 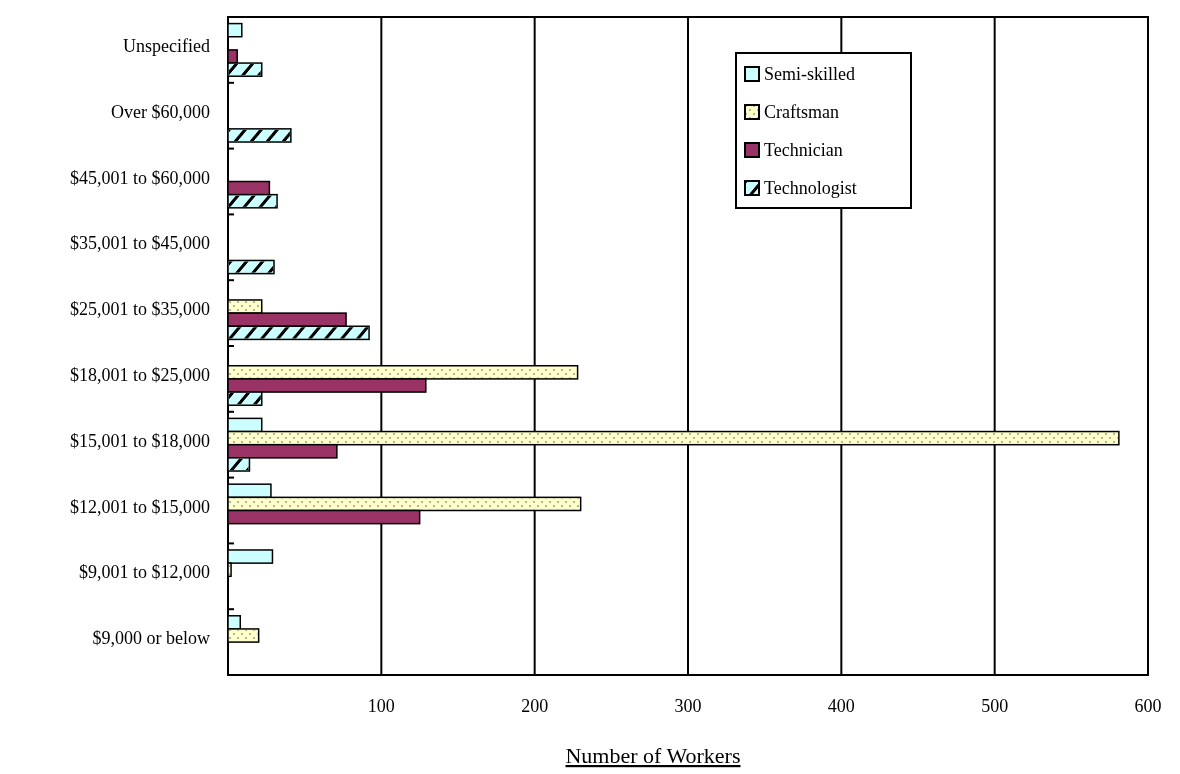 What do you see at coordinates (166, 46) in the screenshot?
I see `y-tick-label: Unspecified` at bounding box center [166, 46].